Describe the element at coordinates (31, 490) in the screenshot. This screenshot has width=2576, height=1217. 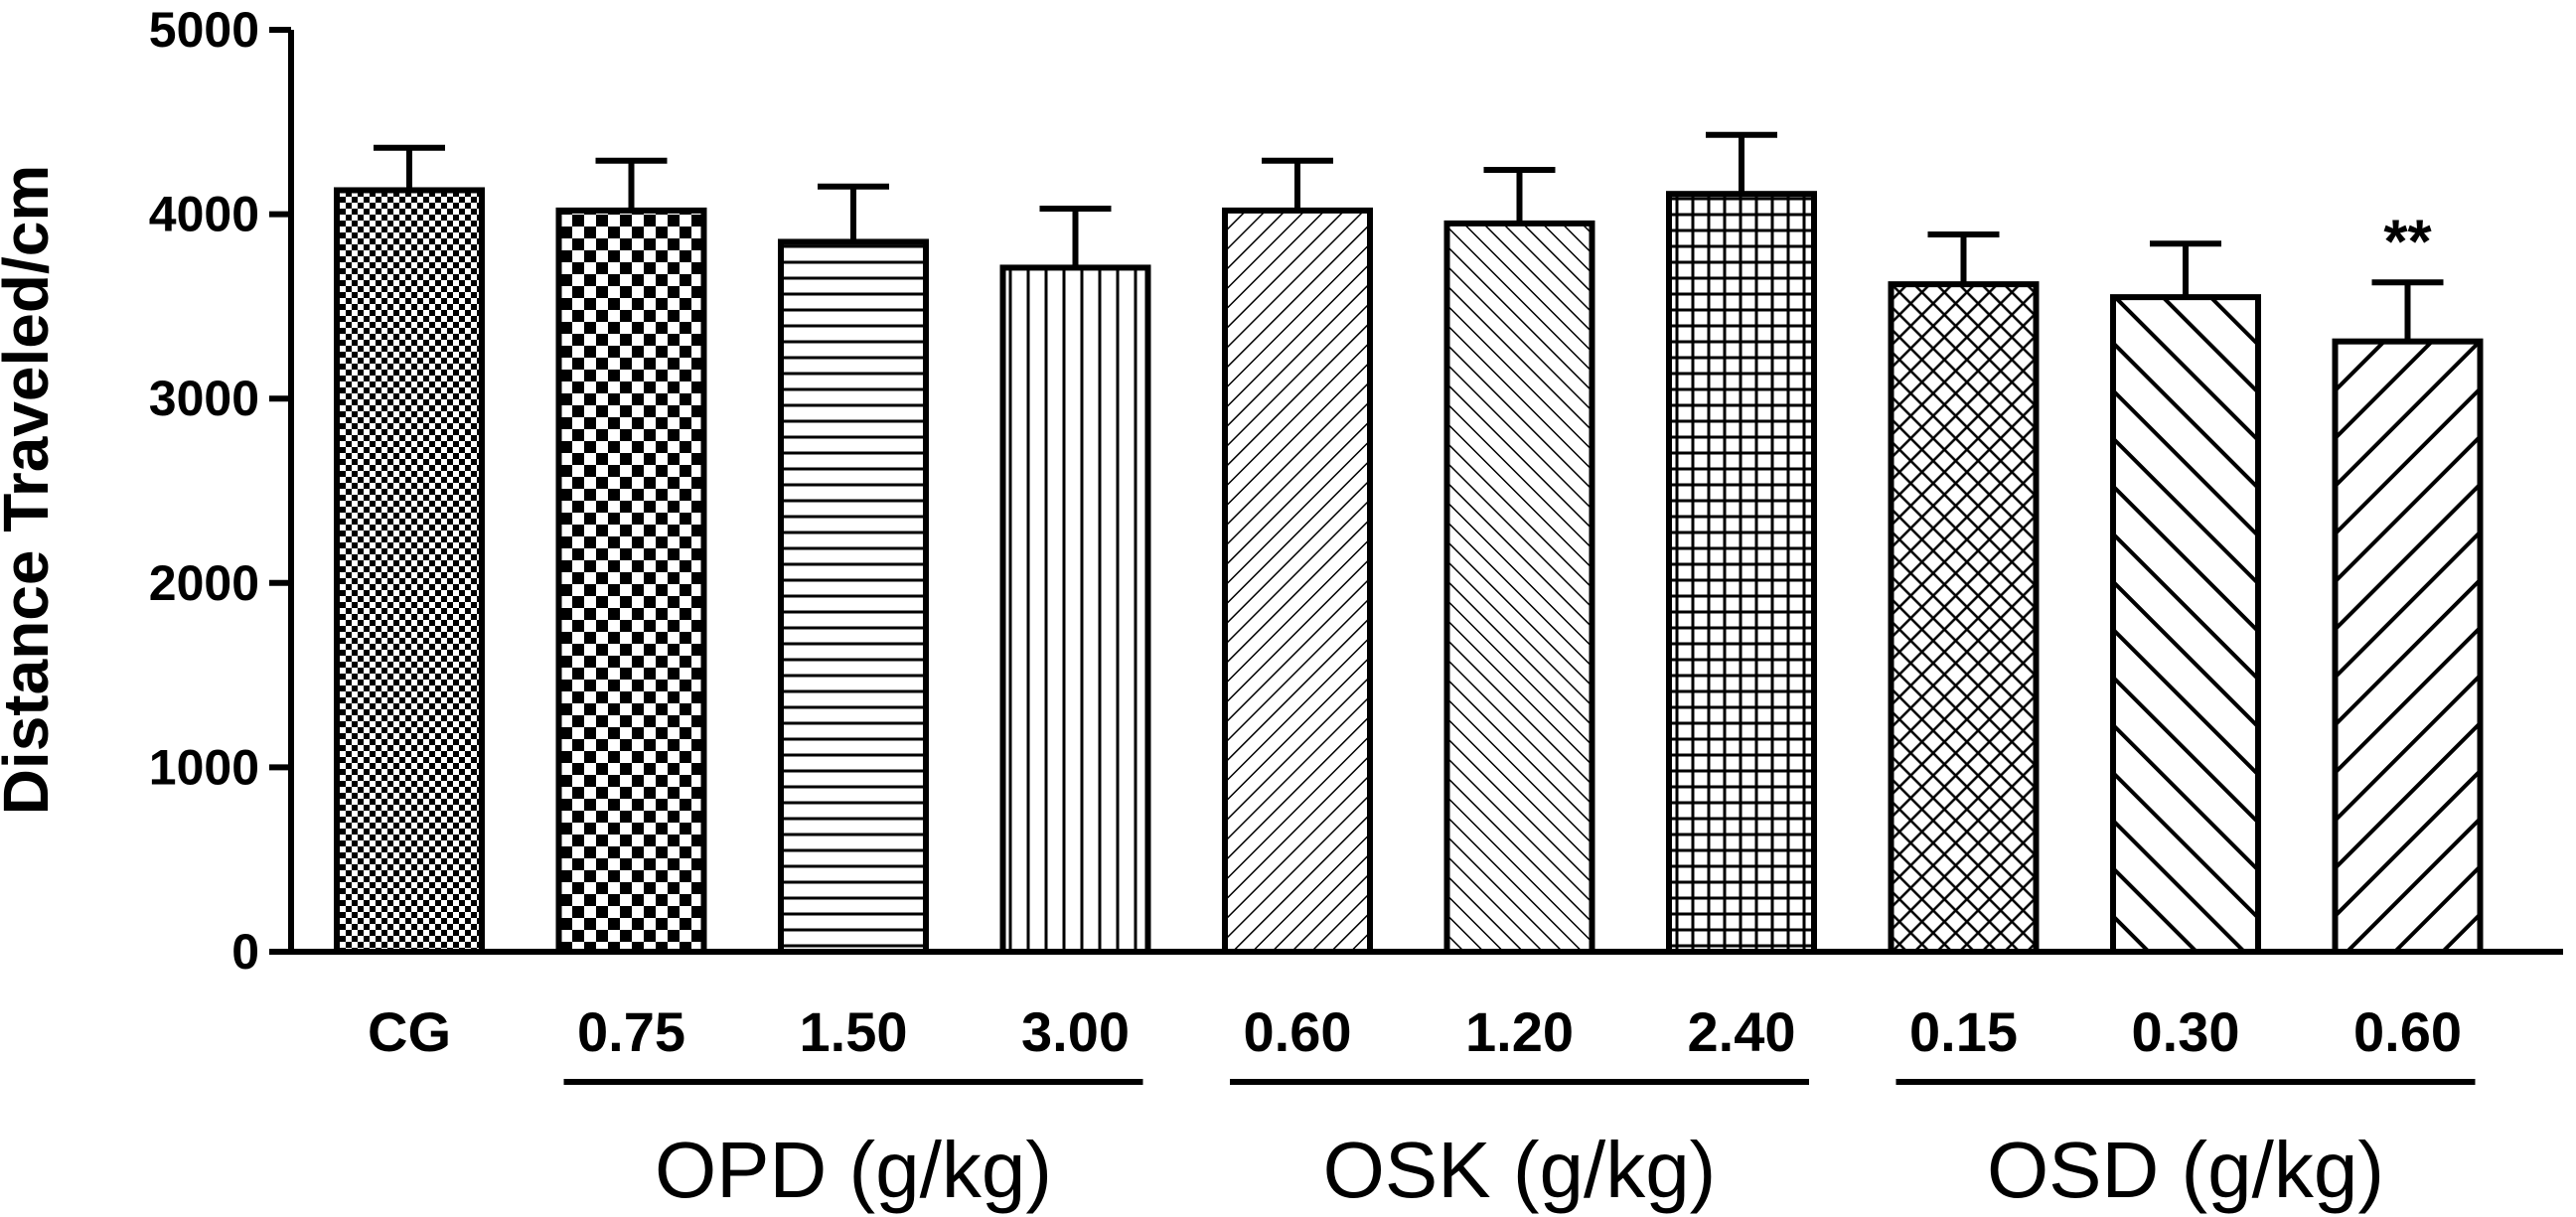
I see `y-axis-title: Distance Traveled/cm` at that location.